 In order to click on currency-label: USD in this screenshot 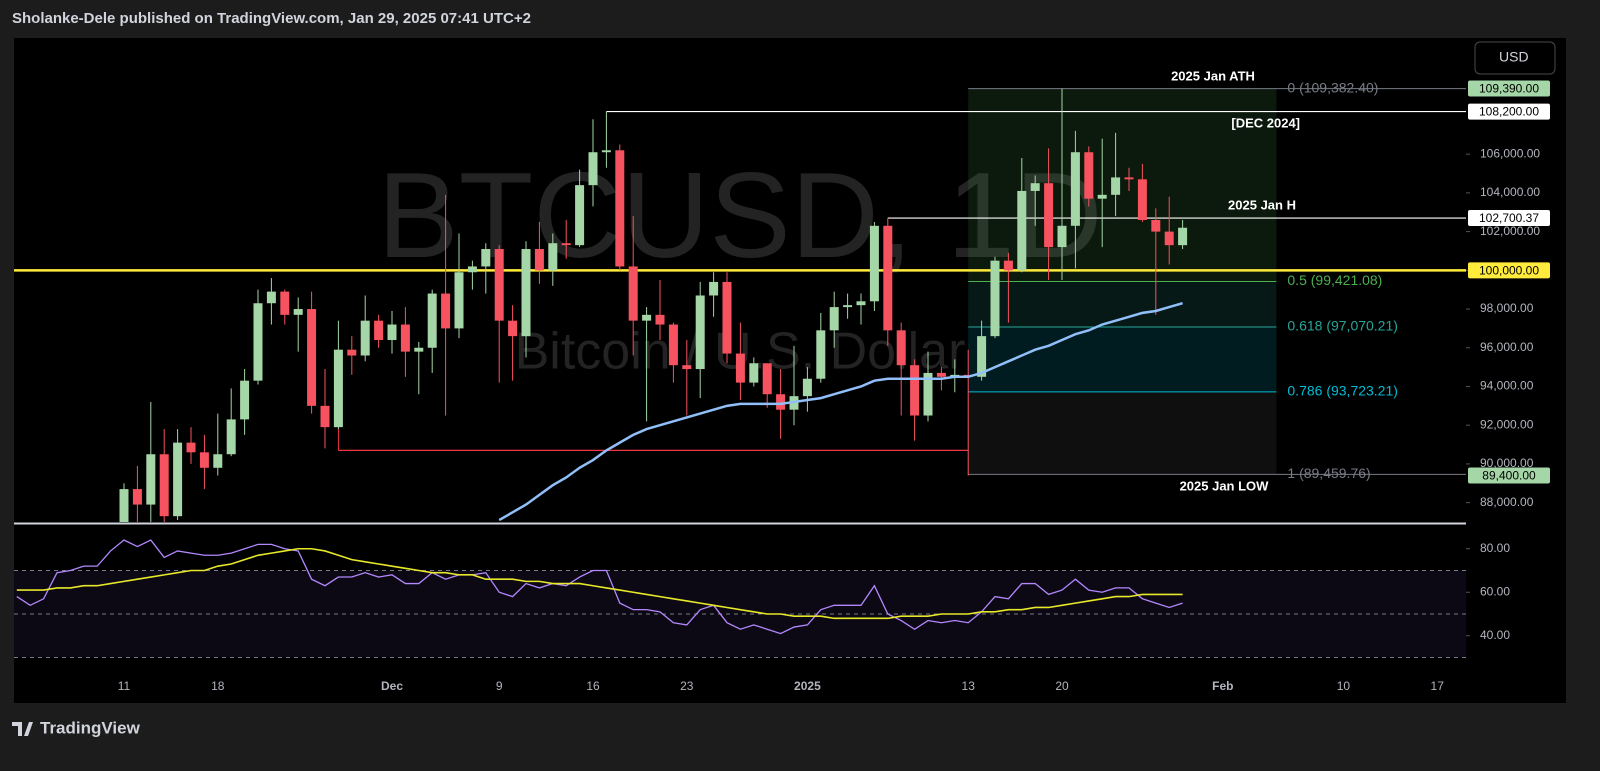, I will do `click(1514, 57)`.